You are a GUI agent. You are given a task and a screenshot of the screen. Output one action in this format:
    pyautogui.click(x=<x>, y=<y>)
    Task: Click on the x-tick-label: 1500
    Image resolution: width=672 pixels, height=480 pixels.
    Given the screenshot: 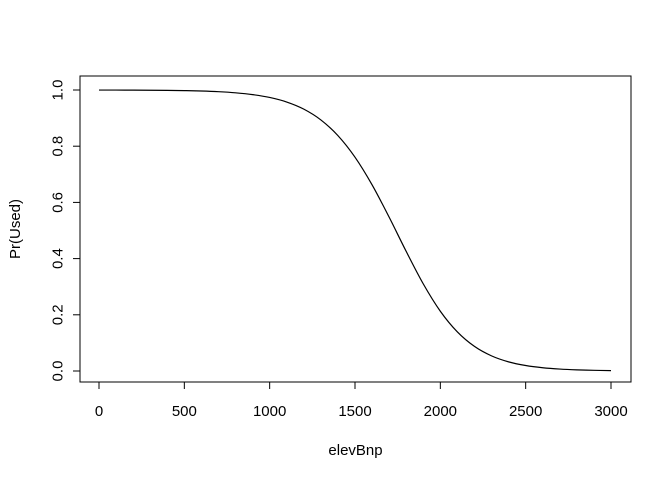 What is the action you would take?
    pyautogui.click(x=354, y=411)
    